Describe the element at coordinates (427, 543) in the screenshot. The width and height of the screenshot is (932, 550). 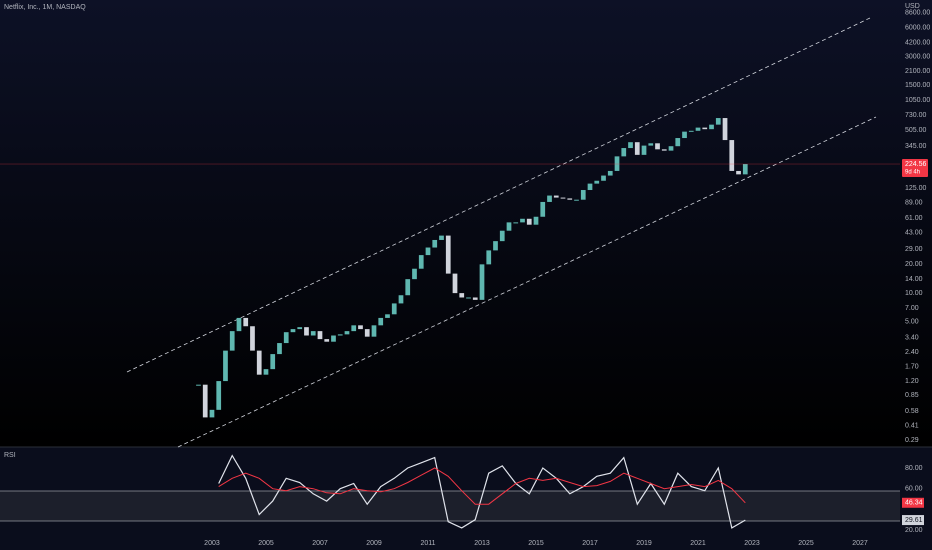
I see `x-tick-label: 2011` at that location.